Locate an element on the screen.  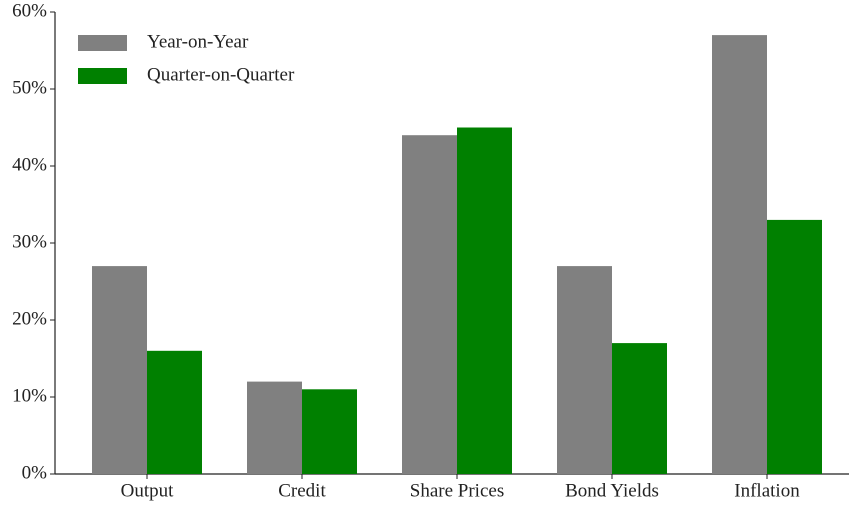
y-tick-label: 50% is located at coordinates (29, 87).